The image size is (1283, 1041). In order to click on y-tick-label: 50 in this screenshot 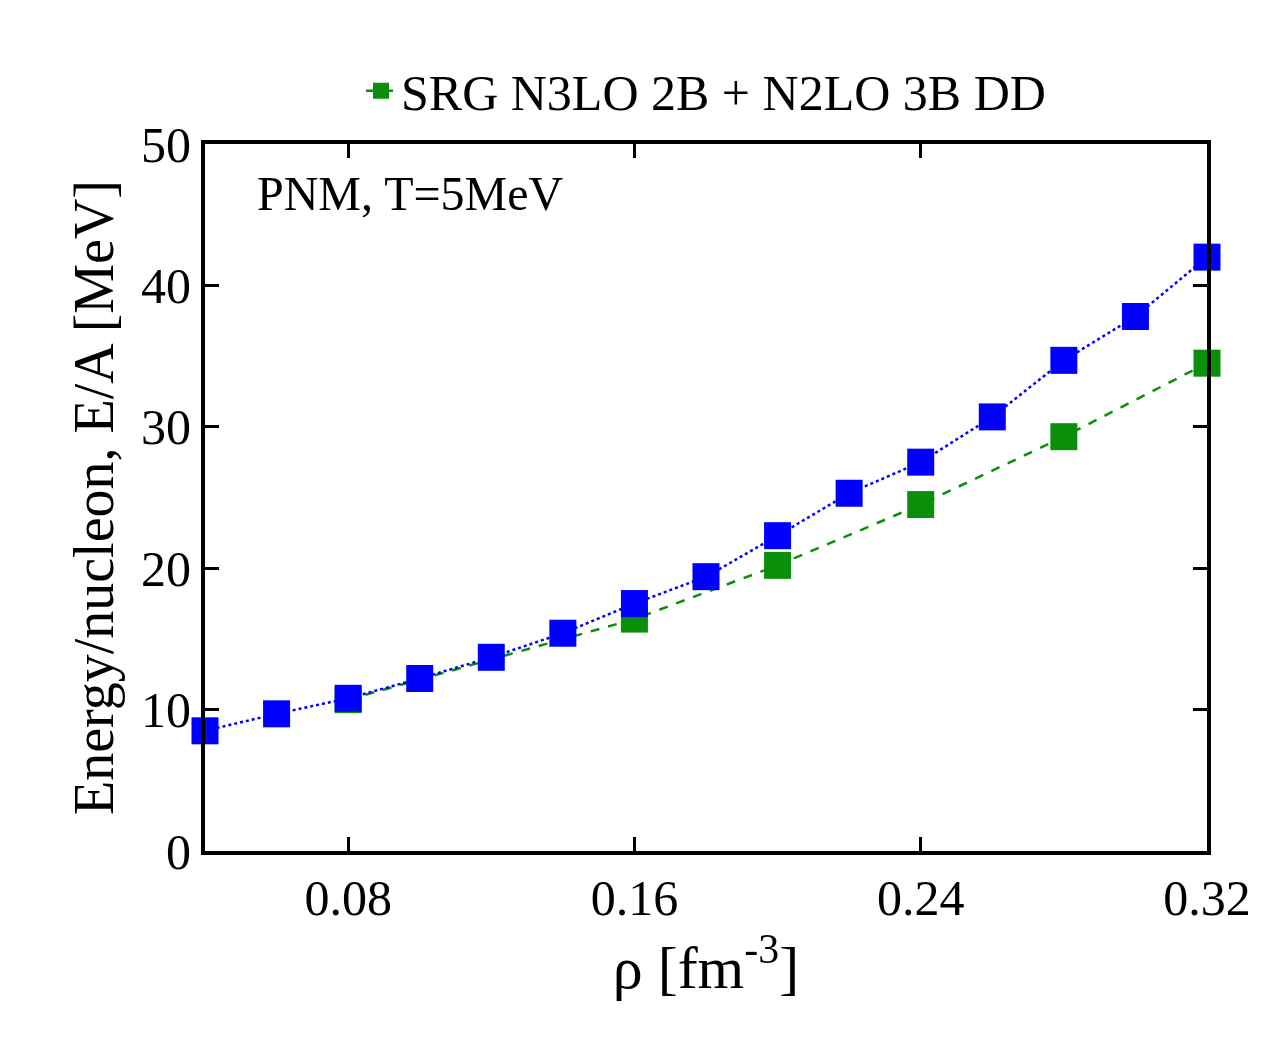, I will do `click(166, 144)`.